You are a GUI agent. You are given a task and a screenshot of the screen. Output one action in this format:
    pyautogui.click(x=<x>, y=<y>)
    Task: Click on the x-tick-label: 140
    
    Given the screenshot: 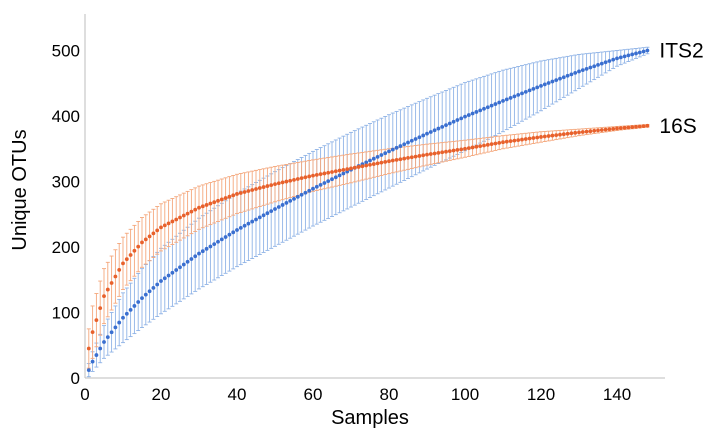 What is the action you would take?
    pyautogui.click(x=617, y=394)
    